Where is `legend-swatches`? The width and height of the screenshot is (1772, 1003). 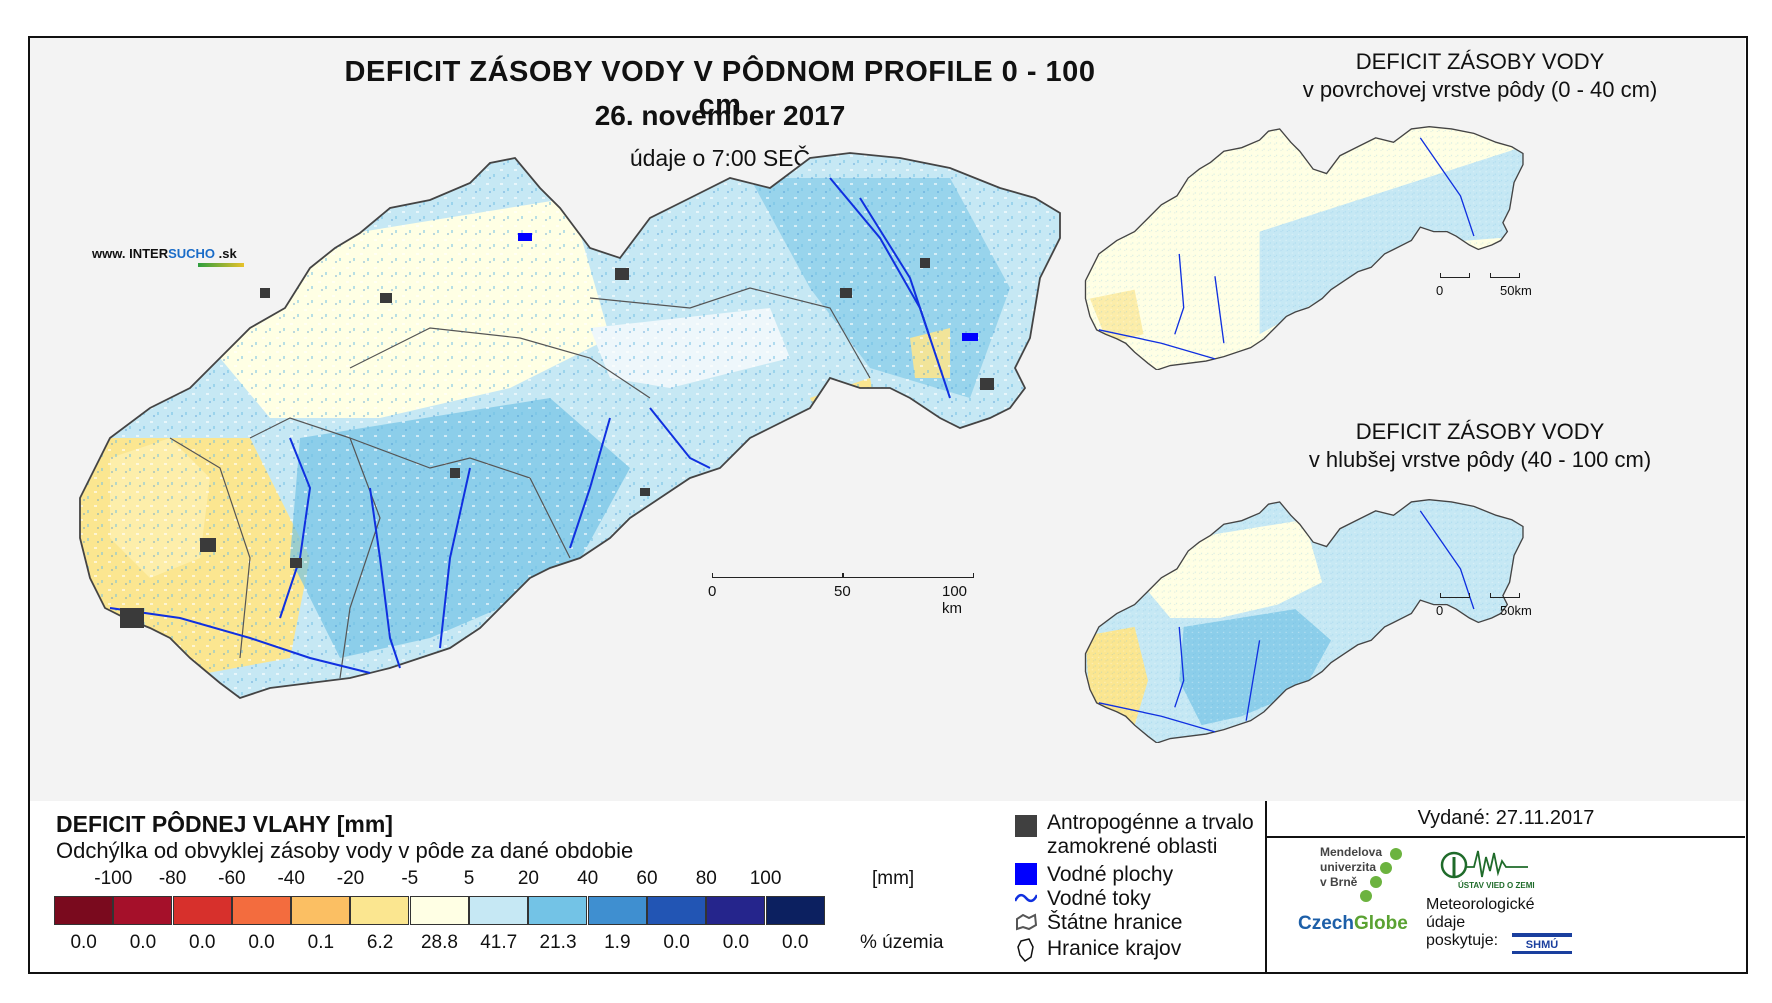 legend-swatches is located at coordinates (439, 910).